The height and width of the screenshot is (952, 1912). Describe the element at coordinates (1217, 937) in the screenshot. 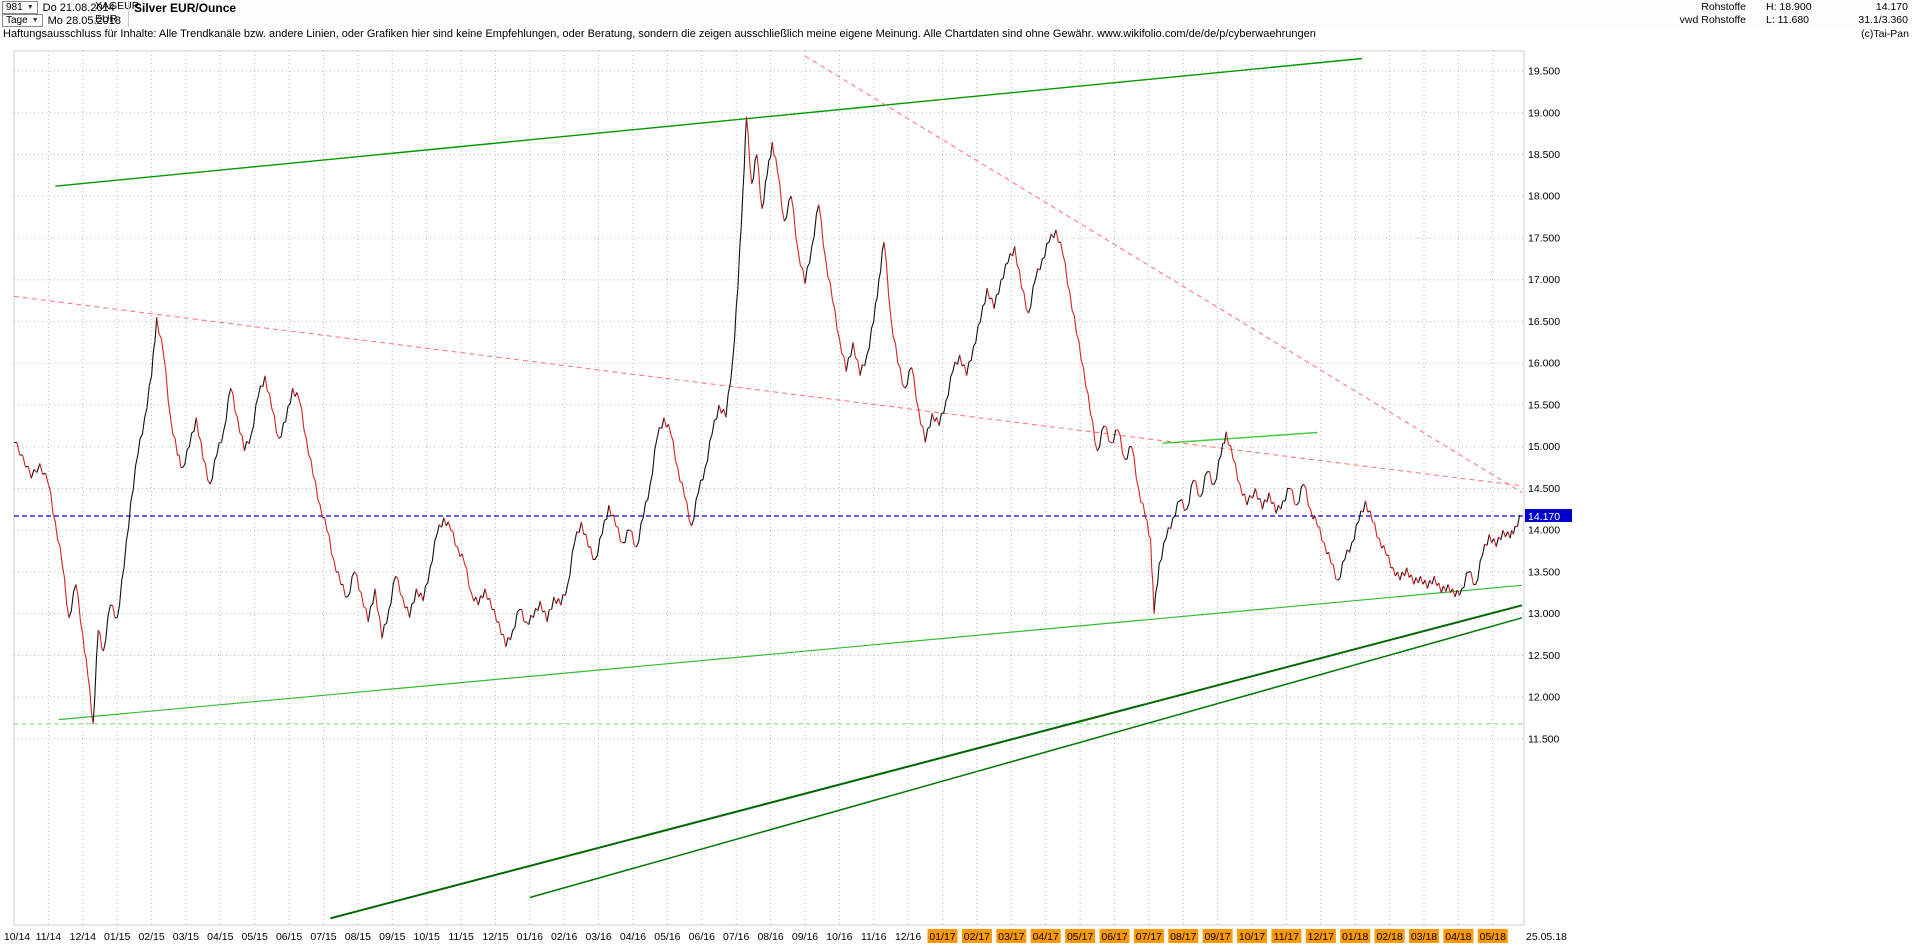

I see `svg-text: 09/17` at that location.